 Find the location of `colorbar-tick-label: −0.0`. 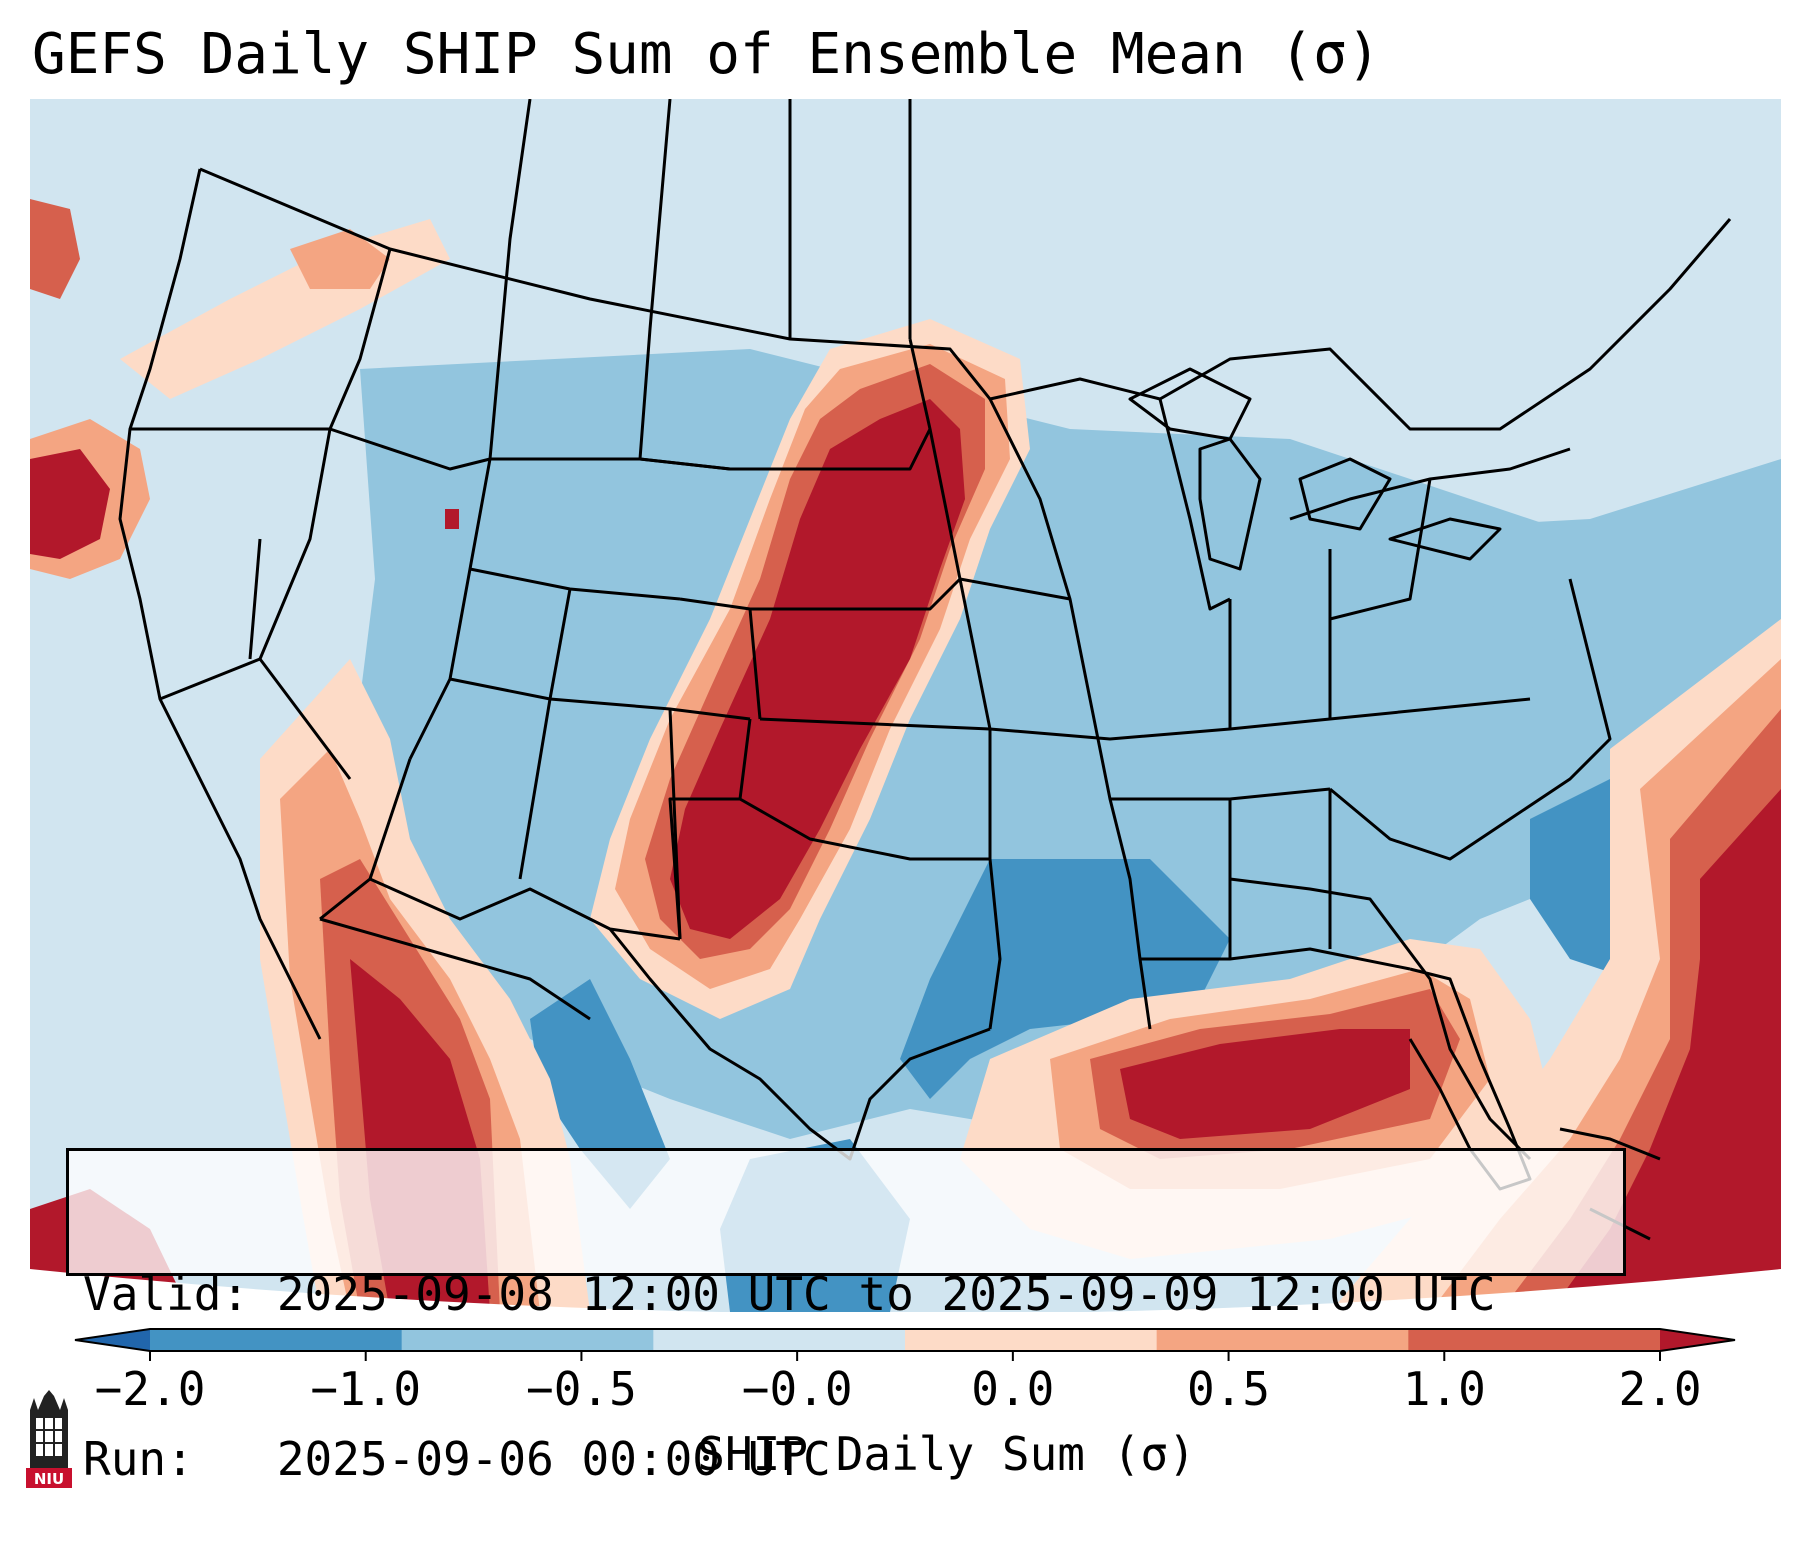

colorbar-tick-label: −0.0 is located at coordinates (797, 1389).